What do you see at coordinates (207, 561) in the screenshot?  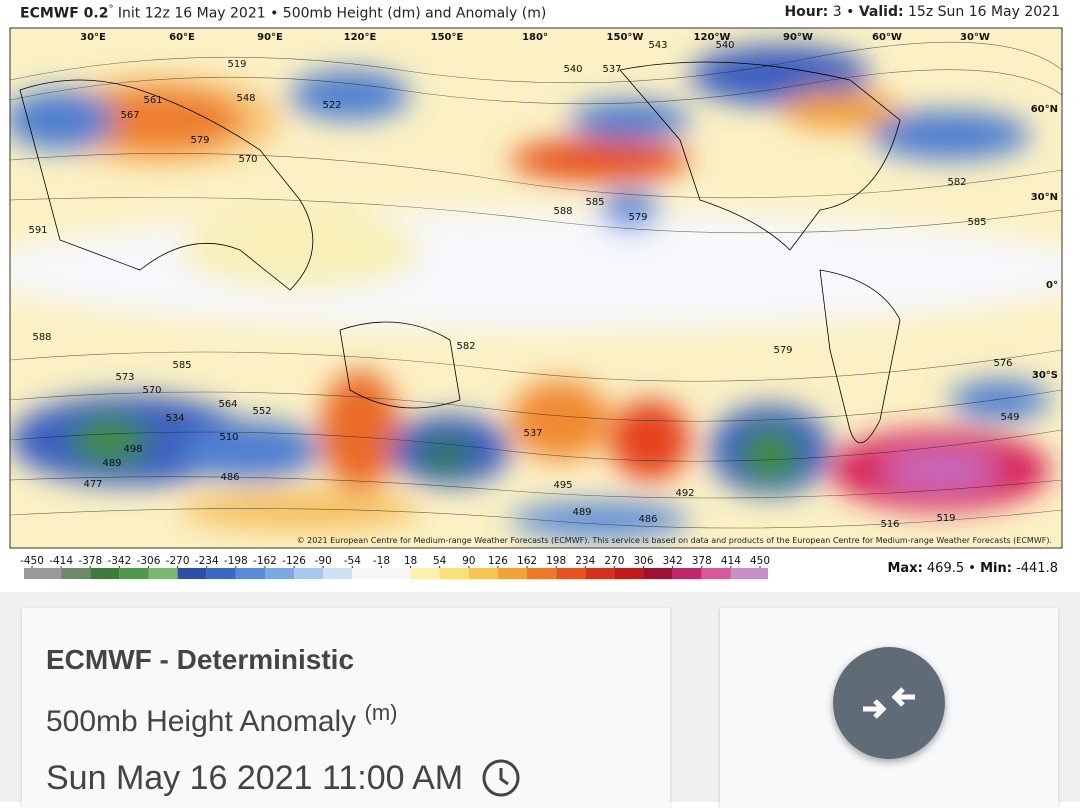 I see `colorbar-tick-label: -234` at bounding box center [207, 561].